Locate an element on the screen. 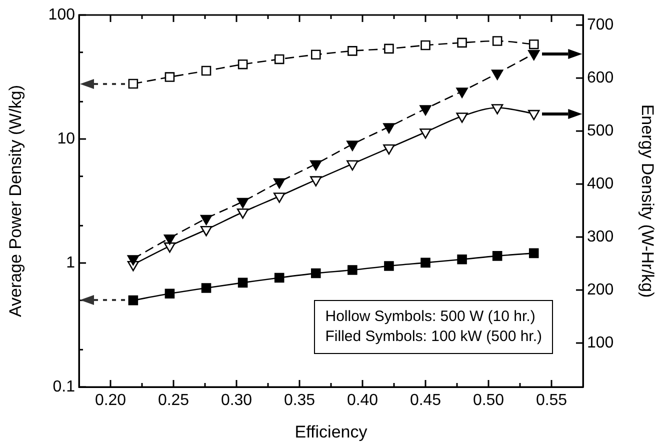 The width and height of the screenshot is (663, 445). x-tick-label: 0.25 is located at coordinates (174, 401).